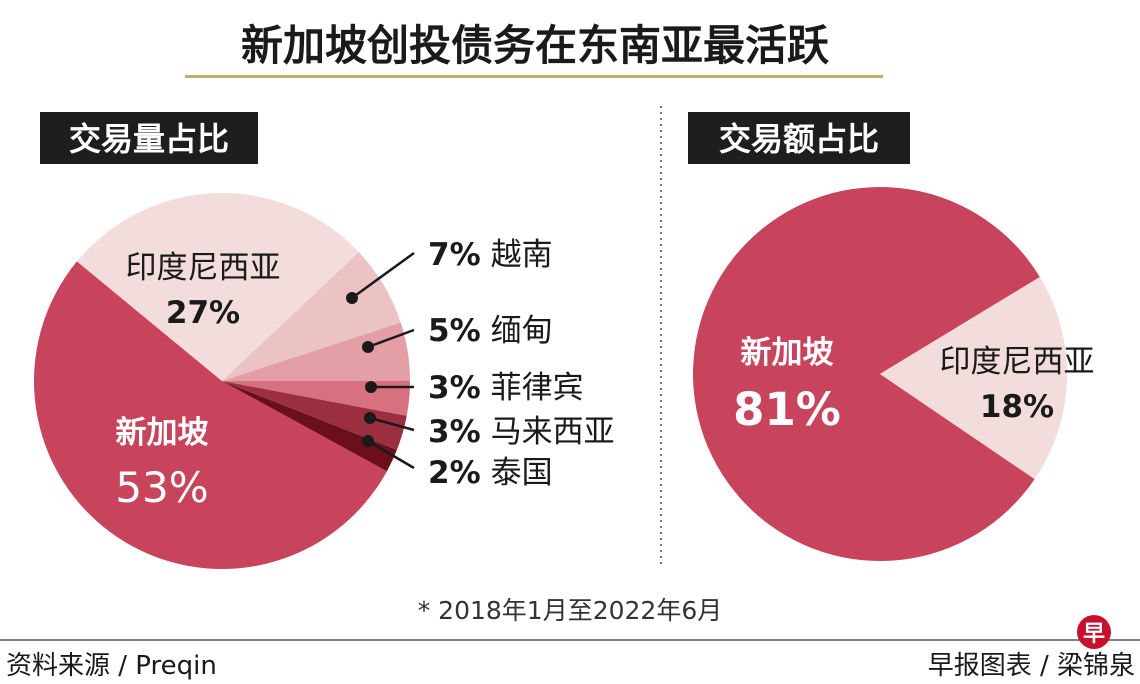 The image size is (1140, 684). I want to click on pie-slice-thailand, so click(309, 426).